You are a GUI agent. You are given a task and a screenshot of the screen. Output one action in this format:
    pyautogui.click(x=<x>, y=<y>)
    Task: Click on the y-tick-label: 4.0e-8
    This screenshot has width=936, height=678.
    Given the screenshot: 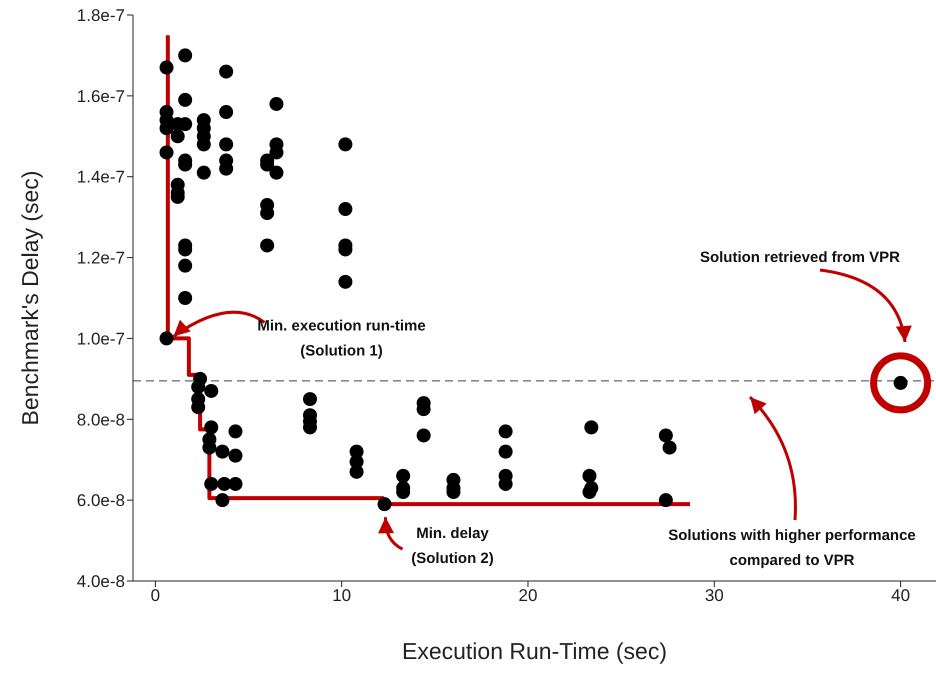 What is the action you would take?
    pyautogui.click(x=100, y=582)
    